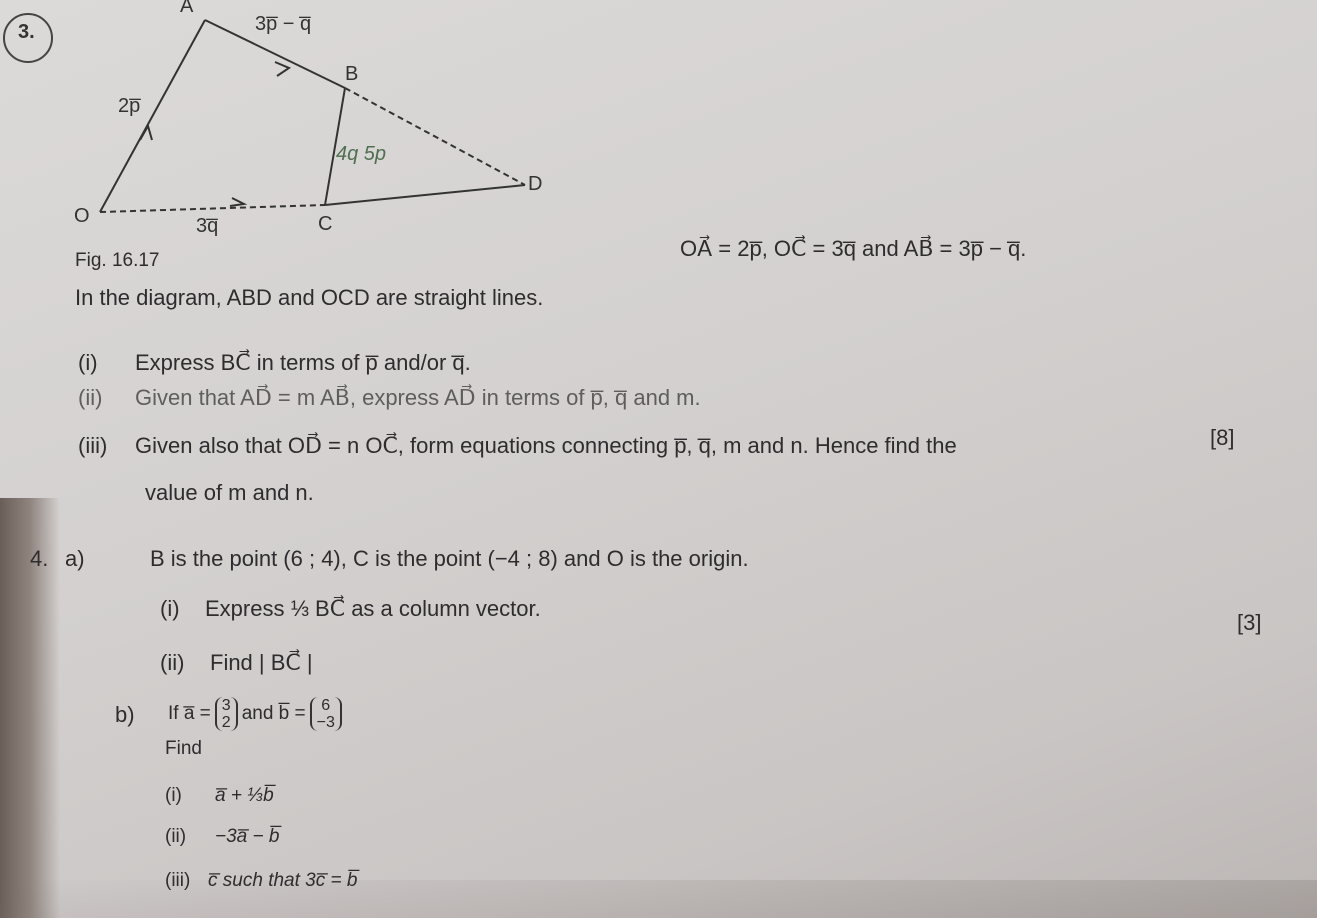 Image resolution: width=1317 pixels, height=918 pixels. Describe the element at coordinates (189, 714) in the screenshot. I see `text: If a̅ =` at that location.